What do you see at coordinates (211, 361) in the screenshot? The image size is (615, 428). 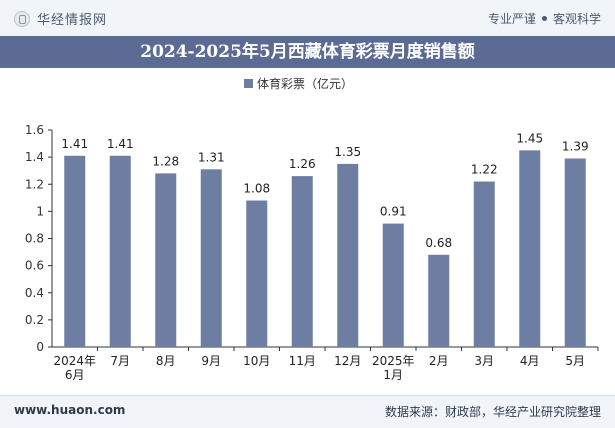 I see `x-tick-label: 9月` at bounding box center [211, 361].